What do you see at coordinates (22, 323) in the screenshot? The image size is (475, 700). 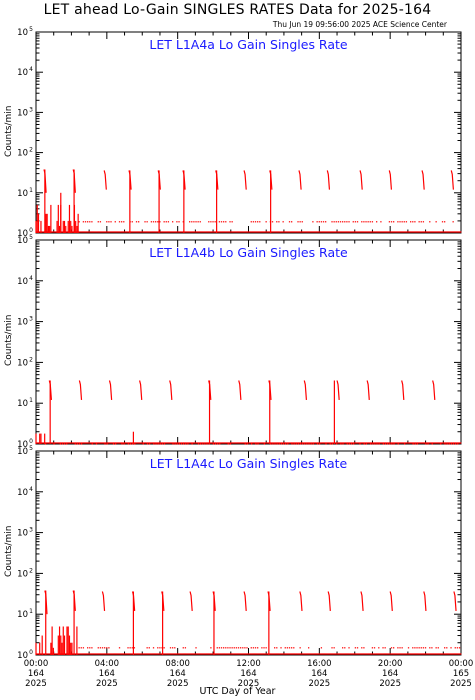 I see `y-tick-label: 10` at bounding box center [22, 323].